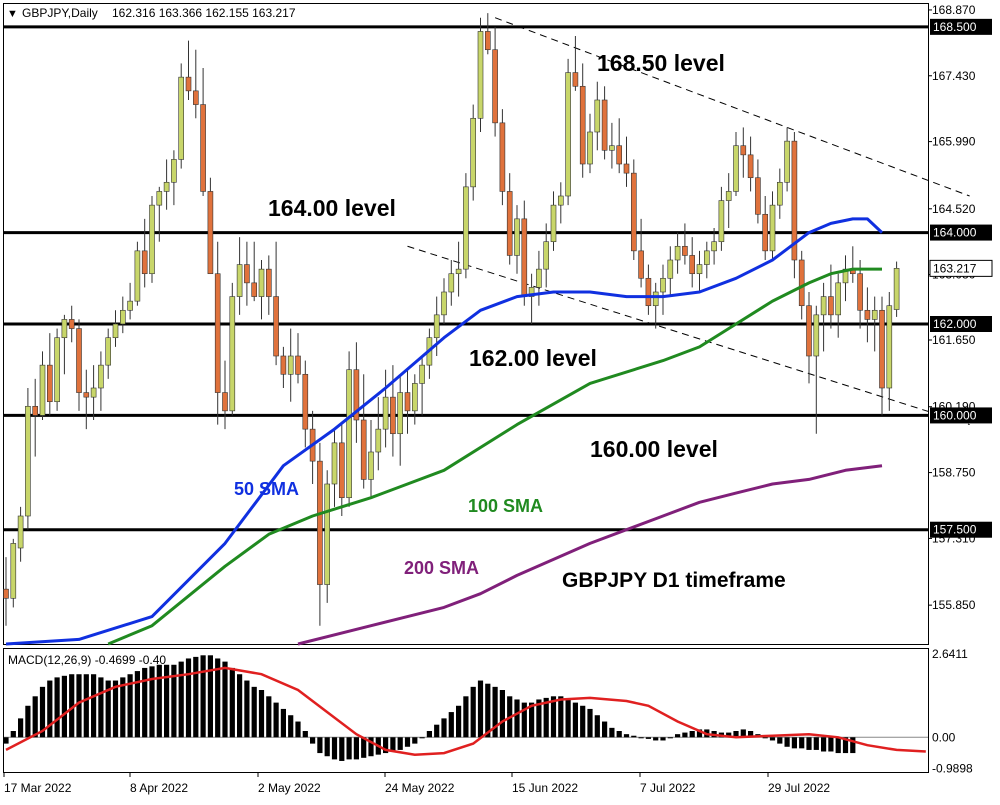  I want to click on sma200-line, so click(590, 555).